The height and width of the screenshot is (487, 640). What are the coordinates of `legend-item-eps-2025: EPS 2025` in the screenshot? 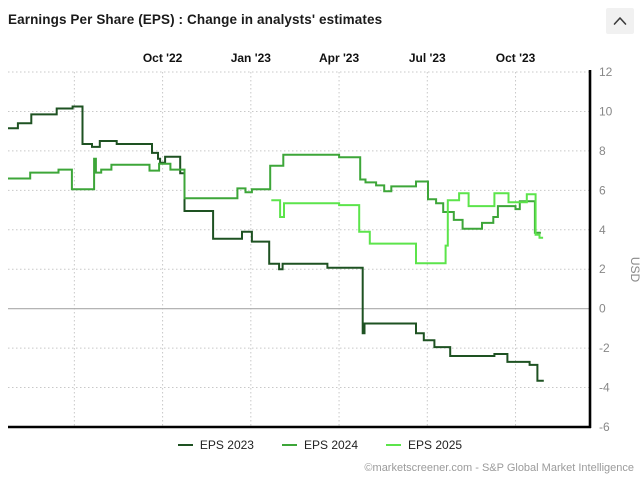 It's located at (424, 445).